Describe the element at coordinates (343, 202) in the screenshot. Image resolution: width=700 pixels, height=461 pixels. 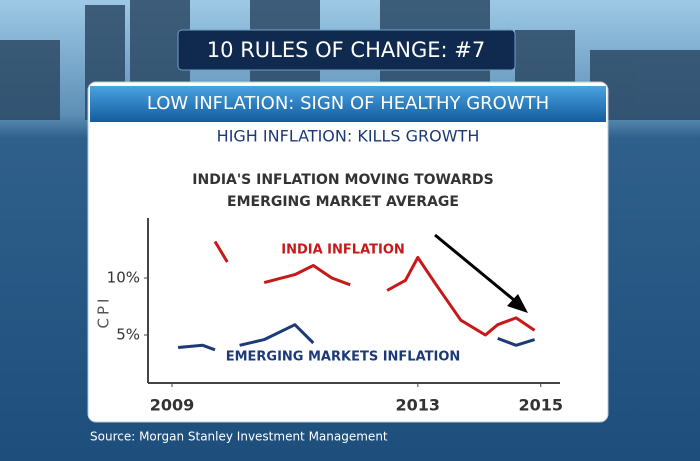
I see `chart-title: EMERGING MARKET AVERAGE` at that location.